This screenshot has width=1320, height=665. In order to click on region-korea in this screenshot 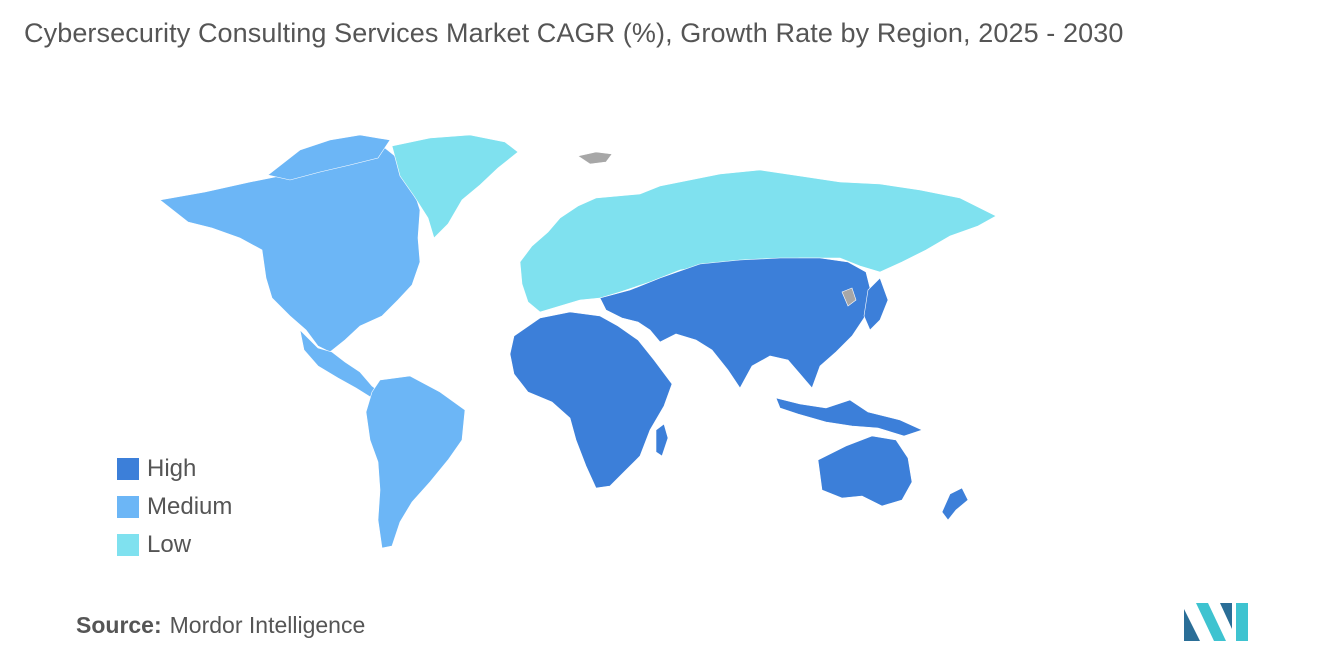, I will do `click(849, 297)`.